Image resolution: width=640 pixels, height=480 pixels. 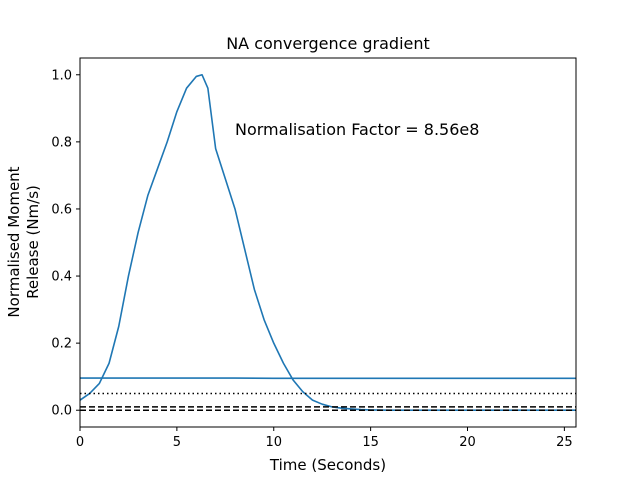 I want to click on y-tick-label: 0.2, so click(x=61, y=344).